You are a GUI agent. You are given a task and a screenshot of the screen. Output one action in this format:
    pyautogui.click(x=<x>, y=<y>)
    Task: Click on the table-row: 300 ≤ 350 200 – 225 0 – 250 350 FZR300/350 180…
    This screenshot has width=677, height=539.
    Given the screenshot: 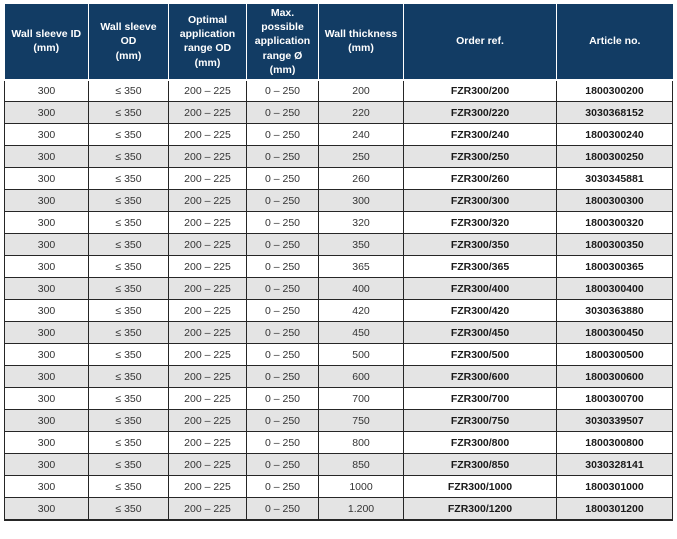 What is the action you would take?
    pyautogui.click(x=338, y=245)
    